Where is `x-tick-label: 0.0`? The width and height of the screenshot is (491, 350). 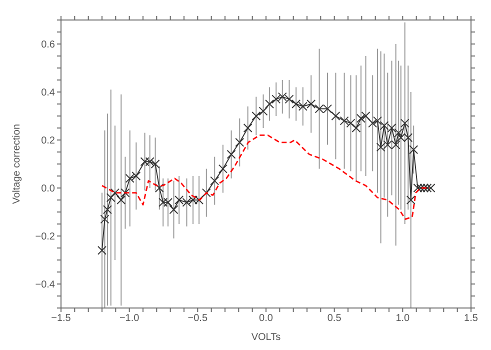 x-tick-label: 0.0 is located at coordinates (266, 318).